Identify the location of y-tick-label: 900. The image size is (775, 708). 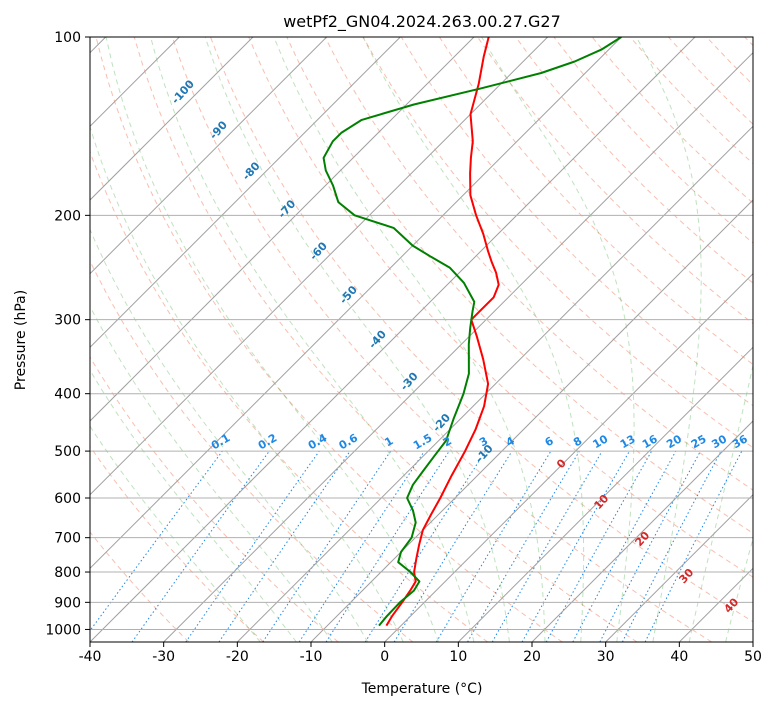
(67, 603).